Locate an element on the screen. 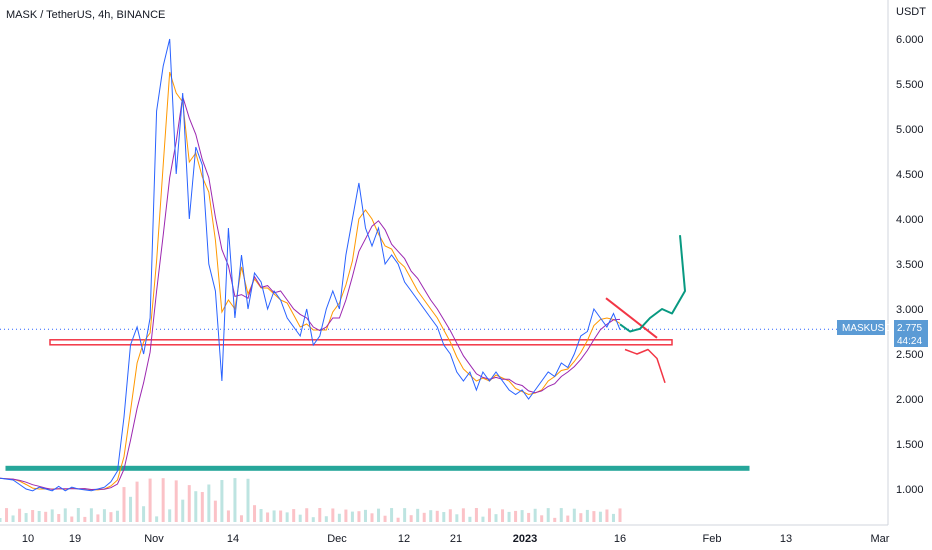 The image size is (932, 550). descending-trendline is located at coordinates (631, 318).